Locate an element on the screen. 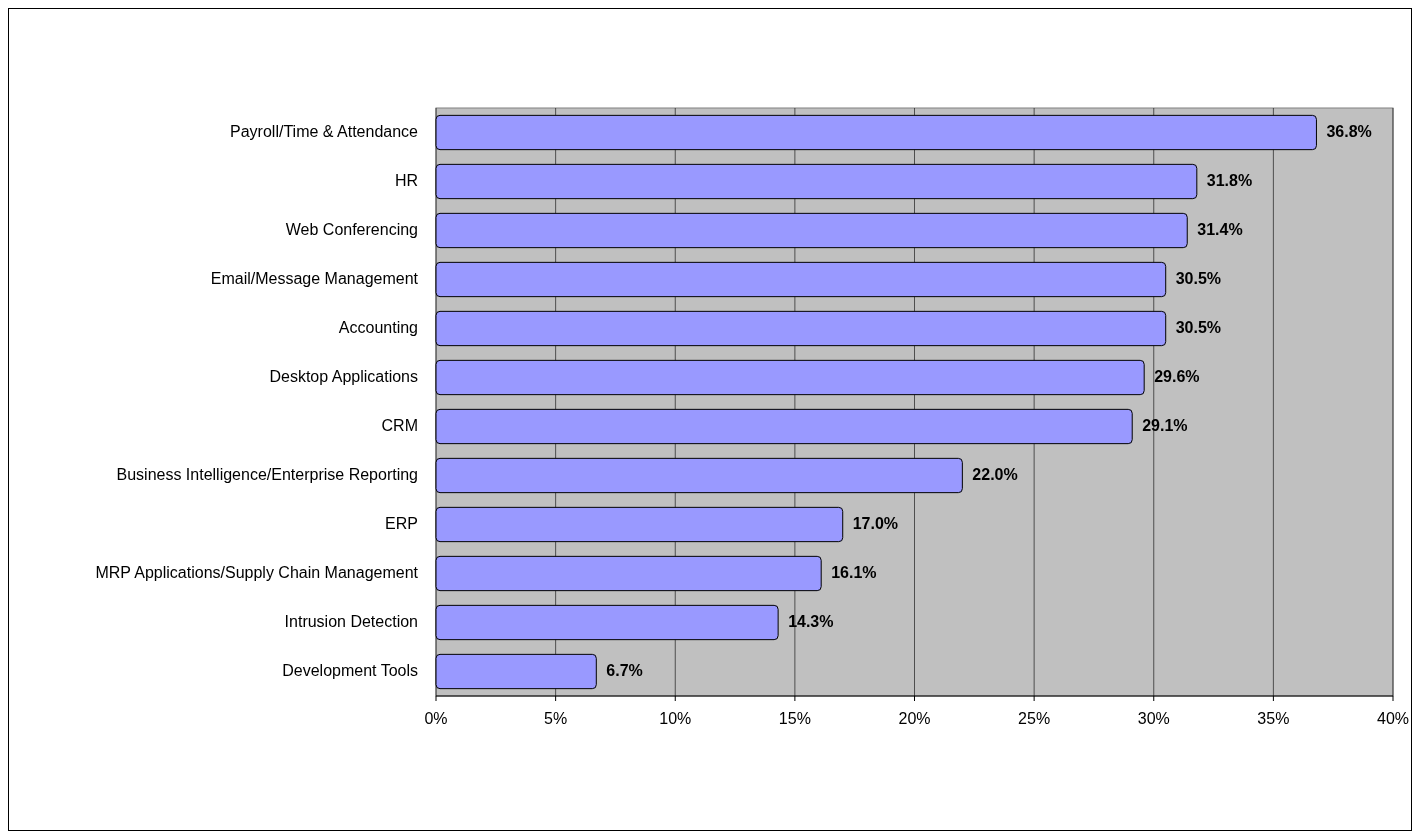 This screenshot has width=1420, height=839. data-label: 31.4% is located at coordinates (1220, 229).